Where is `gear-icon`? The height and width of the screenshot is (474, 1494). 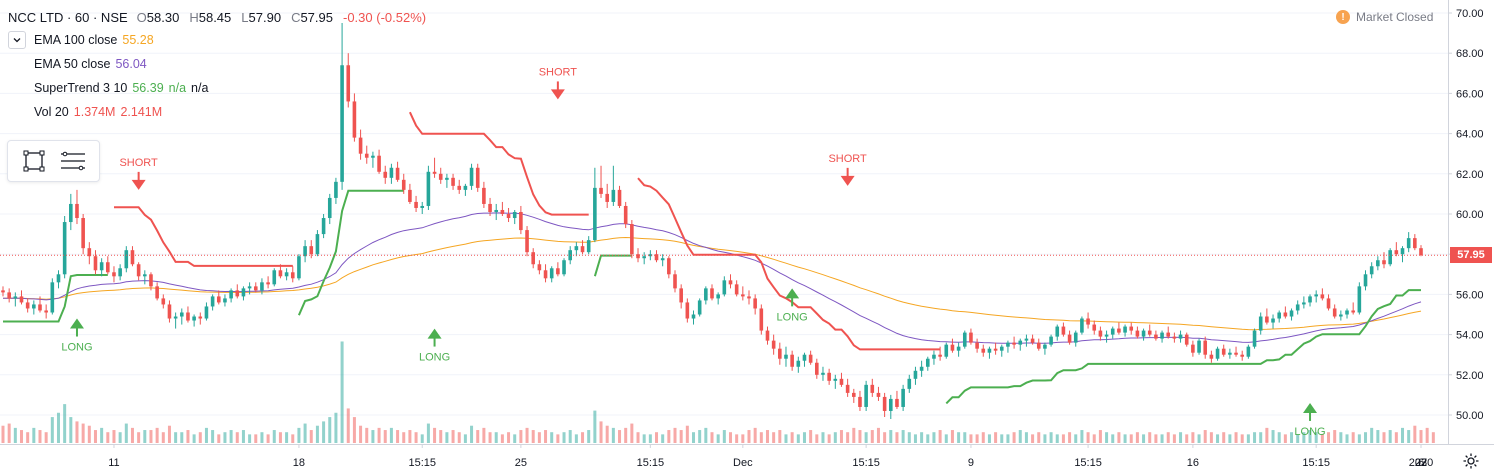
gear-icon is located at coordinates (1471, 461).